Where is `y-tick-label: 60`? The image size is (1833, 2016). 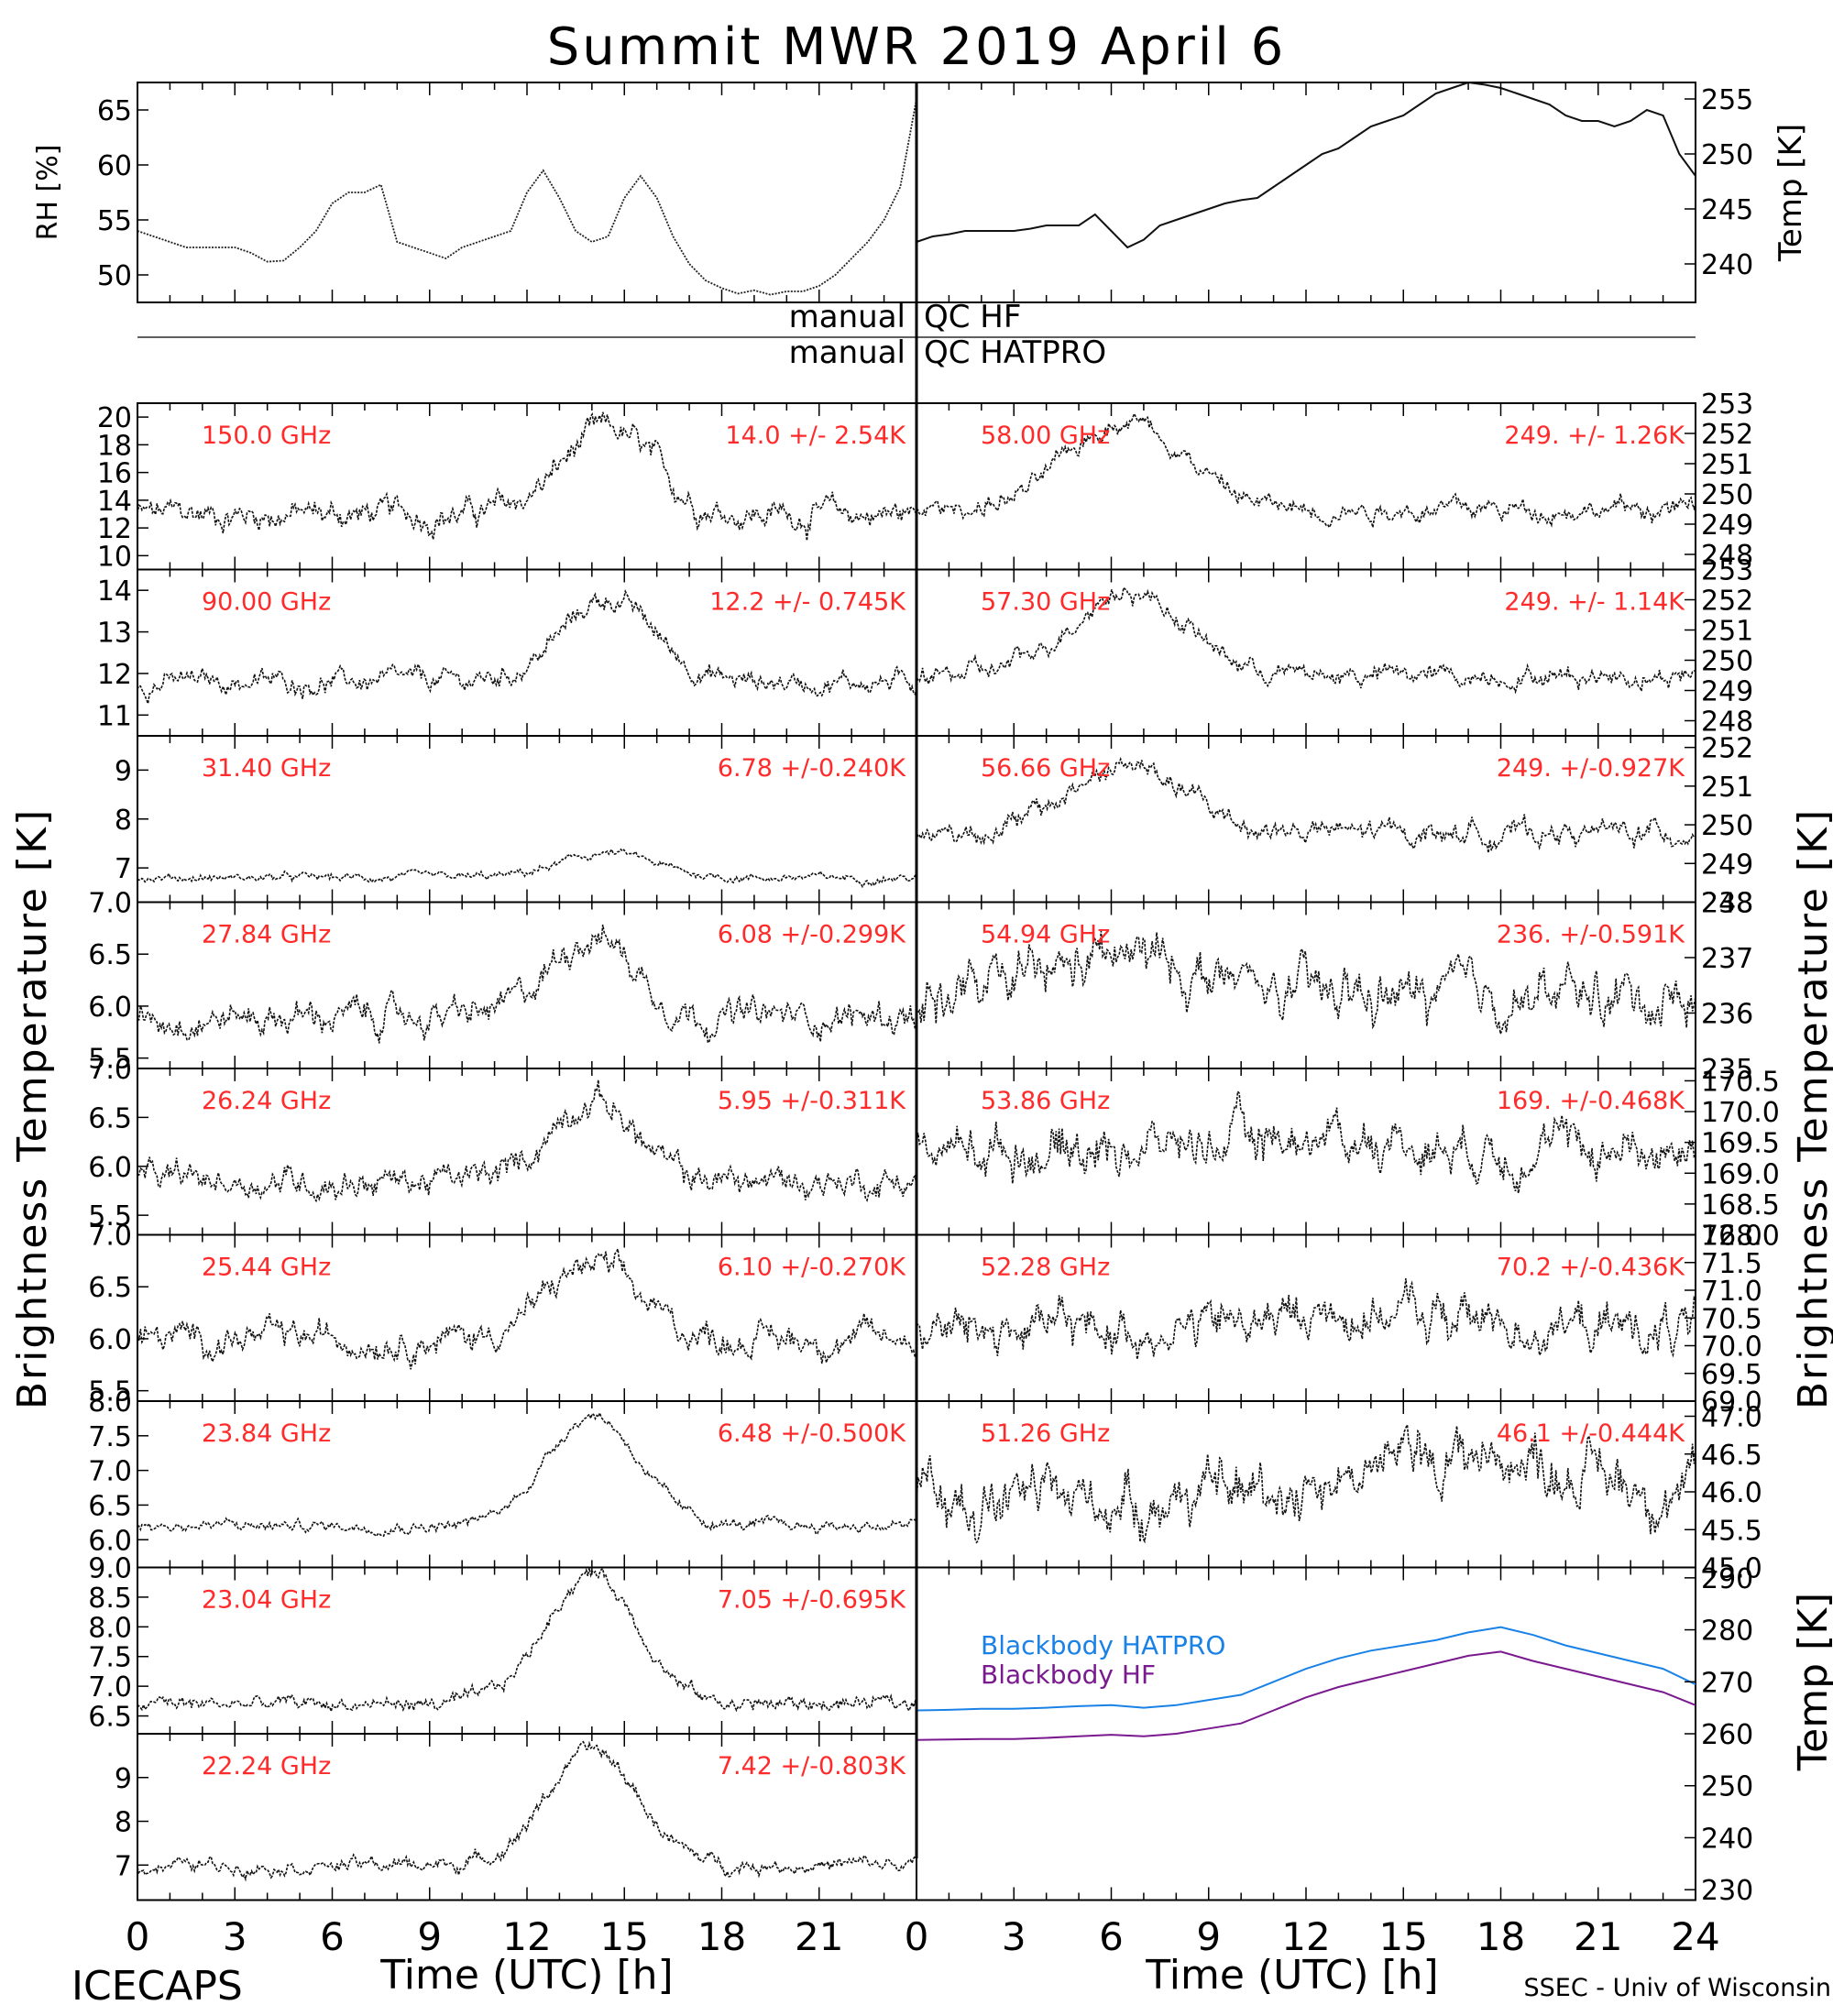
y-tick-label: 60 is located at coordinates (114, 166).